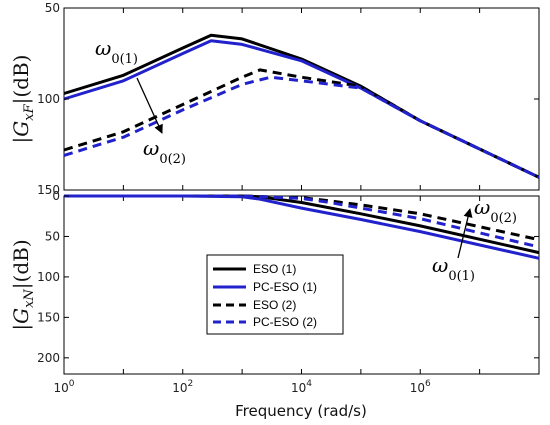  Describe the element at coordinates (103, 48) in the screenshot. I see `top-annotation-omega-1-symbol: ω` at that location.